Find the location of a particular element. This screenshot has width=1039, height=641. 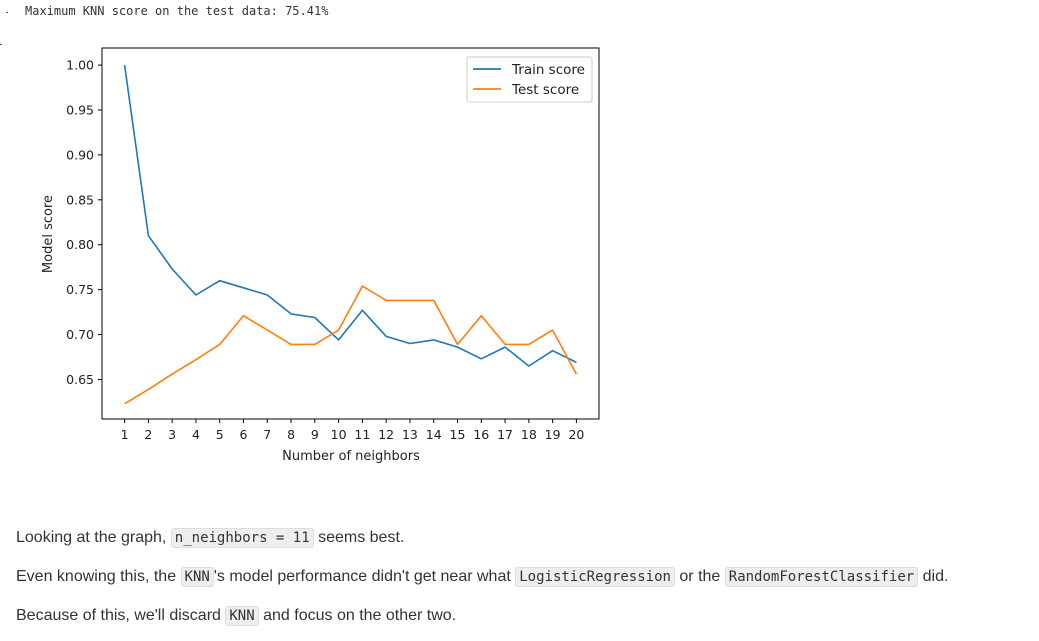

y-tick-label: 0.85 is located at coordinates (80, 199).